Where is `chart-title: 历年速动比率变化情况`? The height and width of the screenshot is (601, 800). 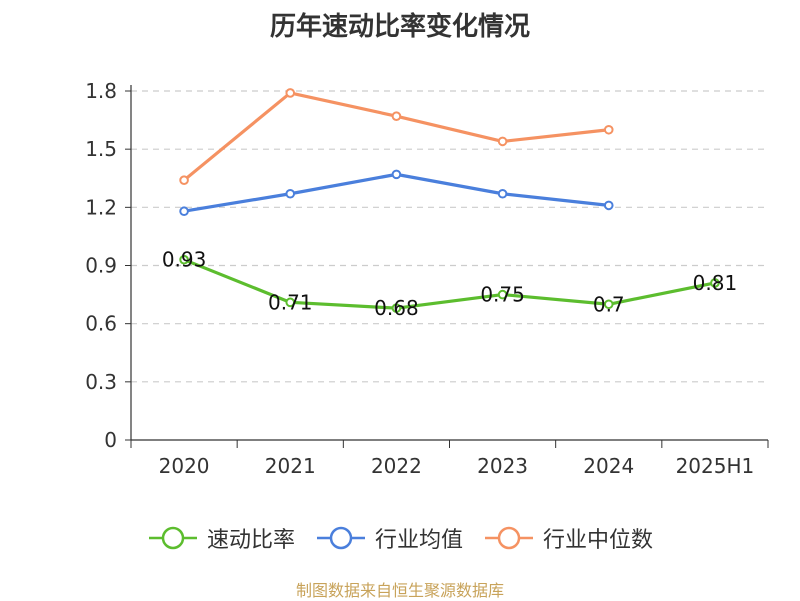 chart-title: 历年速动比率变化情况 is located at coordinates (399, 27).